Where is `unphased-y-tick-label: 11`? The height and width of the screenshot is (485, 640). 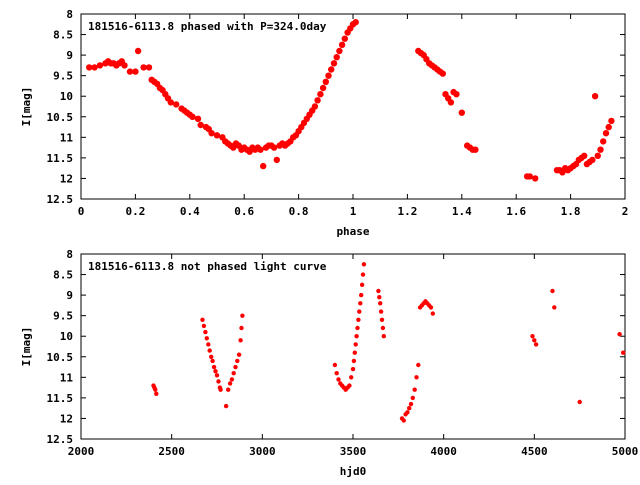
unphased-y-tick-label: 11 is located at coordinates (67, 377).